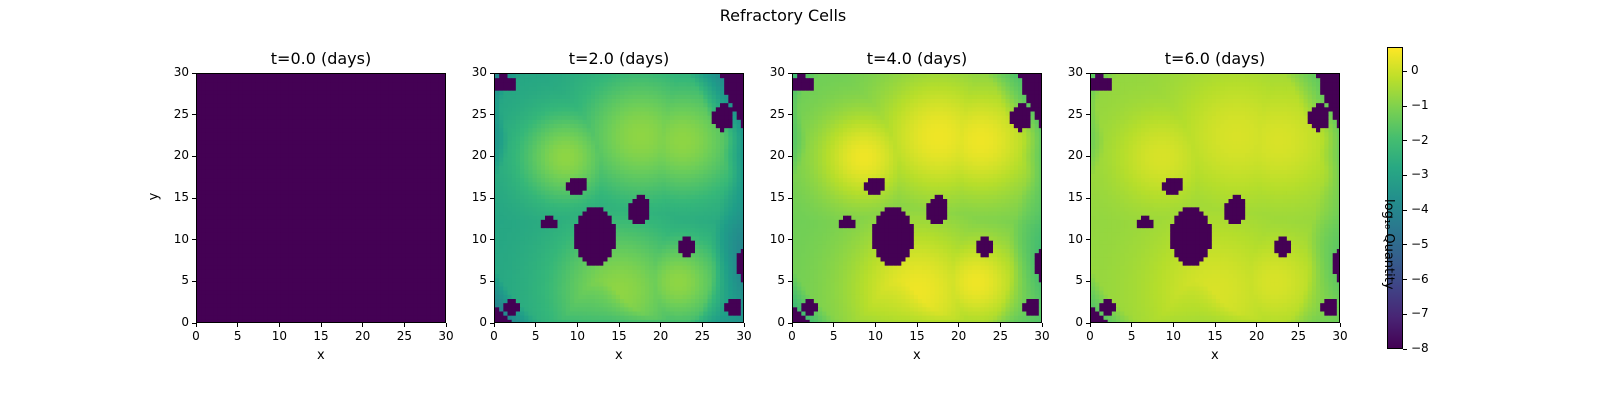 The width and height of the screenshot is (1600, 400). Describe the element at coordinates (181, 155) in the screenshot. I see `y-tick-label: 20` at that location.